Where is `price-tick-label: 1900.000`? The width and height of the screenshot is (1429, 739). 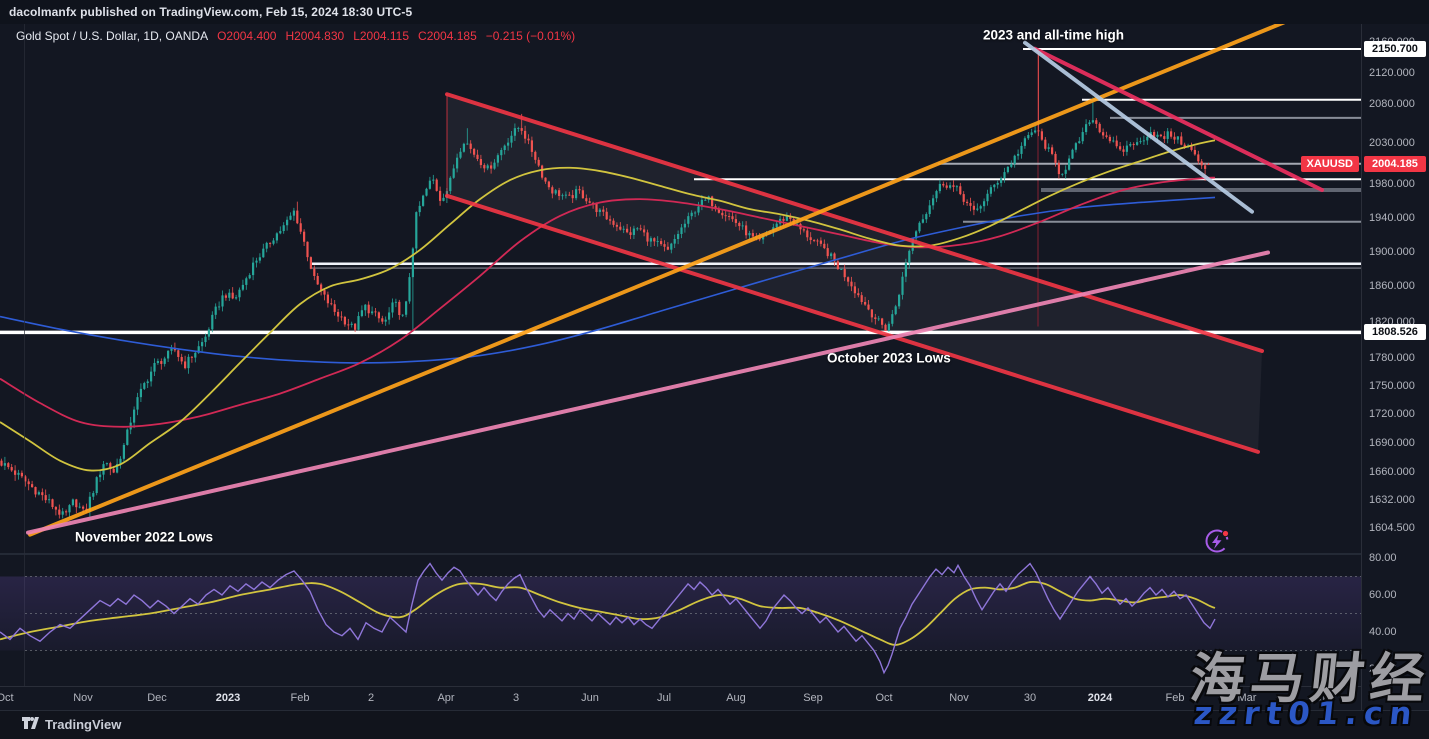
price-tick-label: 1900.000 is located at coordinates (1392, 251).